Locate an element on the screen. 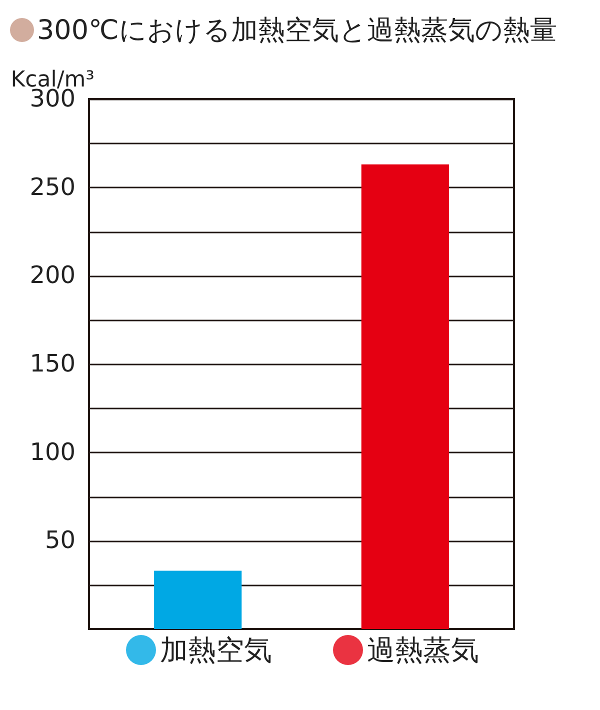 This screenshot has width=600, height=710. x-tick-label: 加熱空気 is located at coordinates (216, 650).